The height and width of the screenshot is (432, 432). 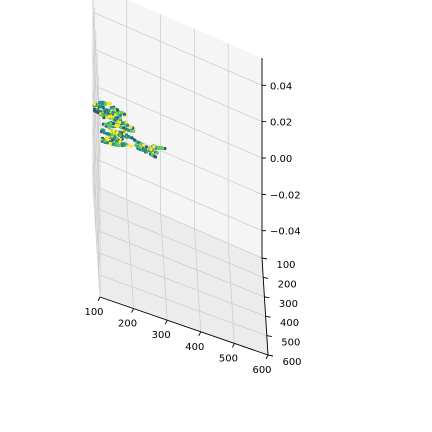 What do you see at coordinates (281, 123) in the screenshot?
I see `z-tick-label: 0.02` at bounding box center [281, 123].